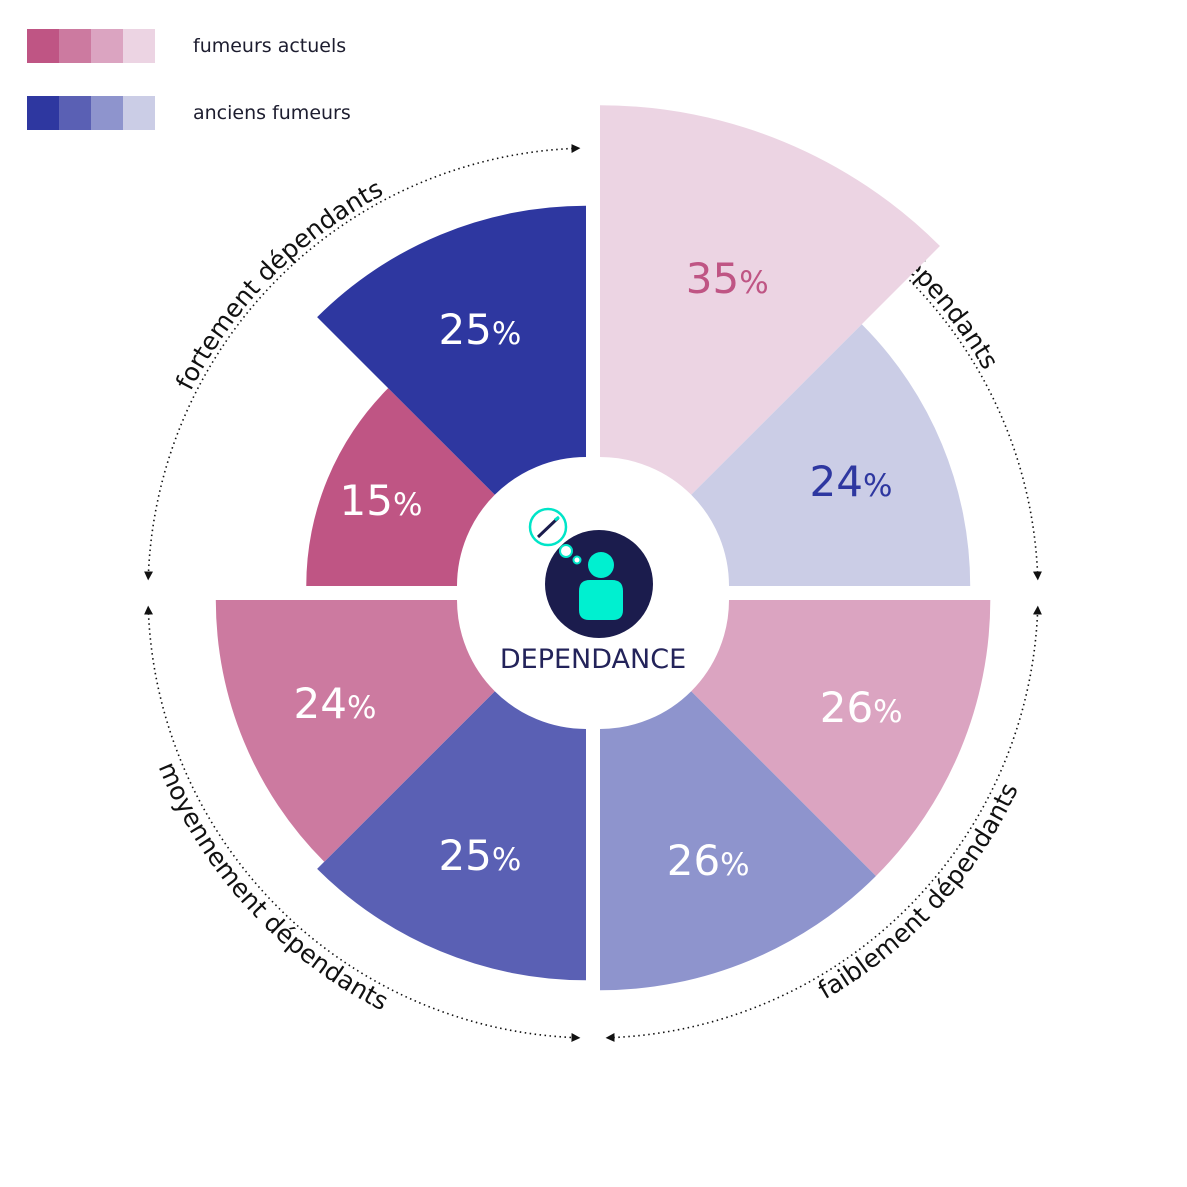  Describe the element at coordinates (381, 500) in the screenshot. I see `value-label: 15%` at that location.